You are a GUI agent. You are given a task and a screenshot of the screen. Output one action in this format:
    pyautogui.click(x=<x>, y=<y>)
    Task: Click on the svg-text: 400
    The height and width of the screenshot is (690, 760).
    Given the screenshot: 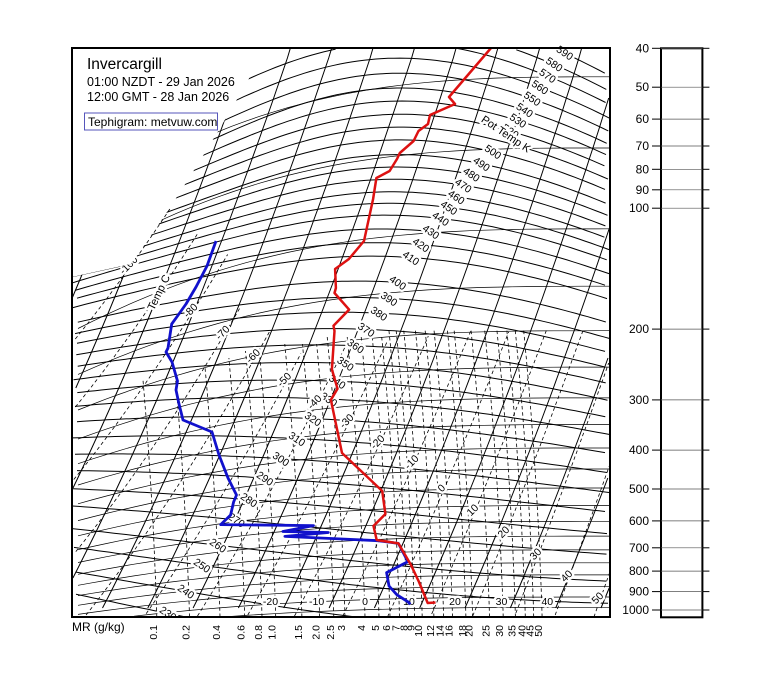 What is the action you would take?
    pyautogui.click(x=639, y=450)
    